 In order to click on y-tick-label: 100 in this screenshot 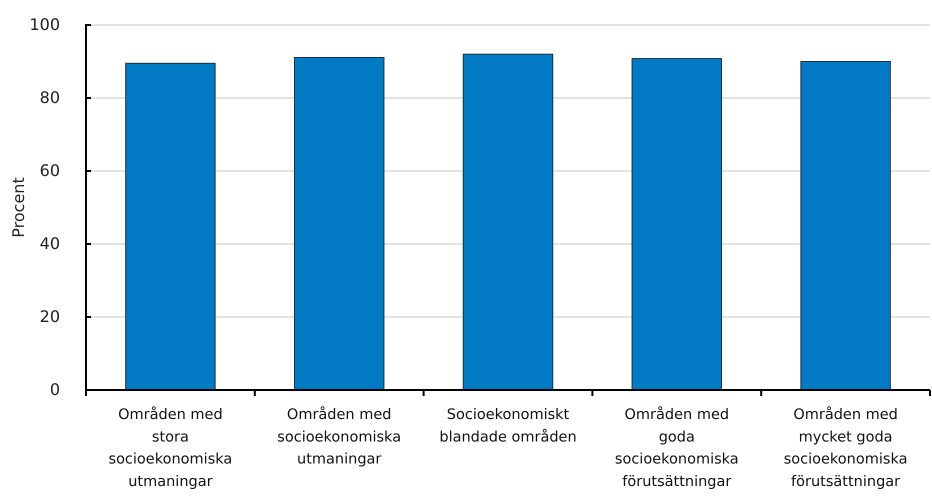, I will do `click(44, 24)`.